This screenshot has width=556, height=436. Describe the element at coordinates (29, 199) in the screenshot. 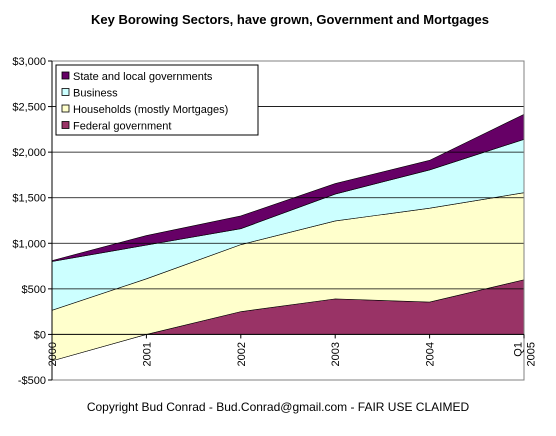

I see `y-tick-label: $1,500` at that location.